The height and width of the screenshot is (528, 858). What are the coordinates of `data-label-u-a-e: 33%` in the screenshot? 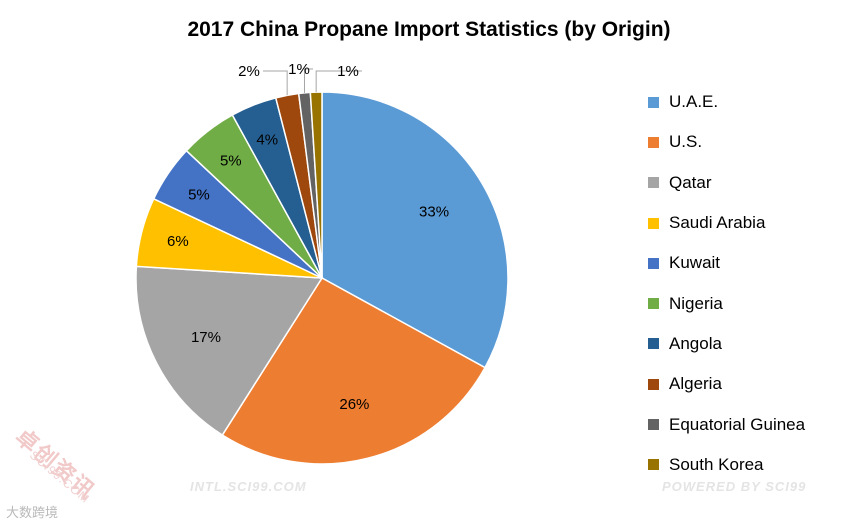 It's located at (434, 212).